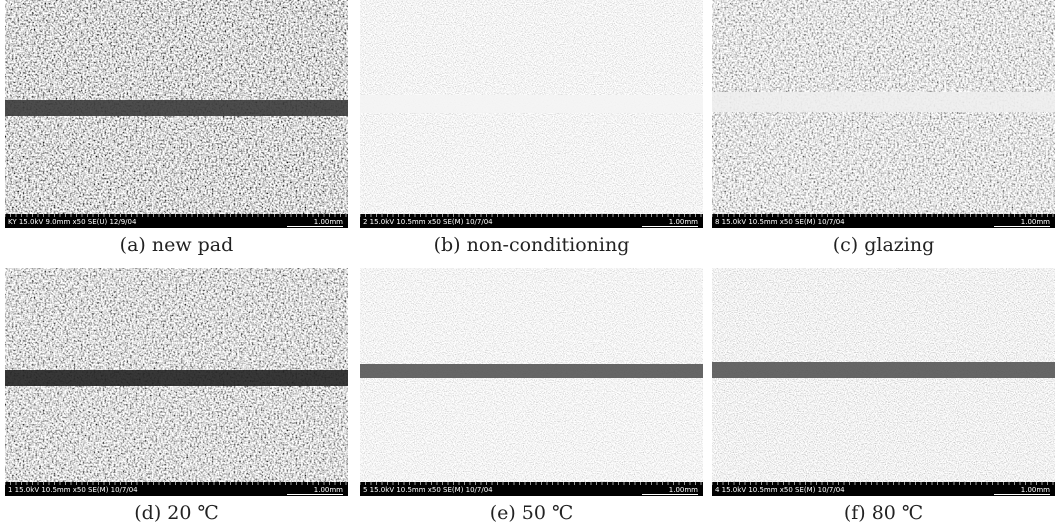 This screenshot has height=529, width=1057. I want to click on info-text: 1 15.0kV 10.5mm x50 SE(M) 10/7/04, so click(73, 490).